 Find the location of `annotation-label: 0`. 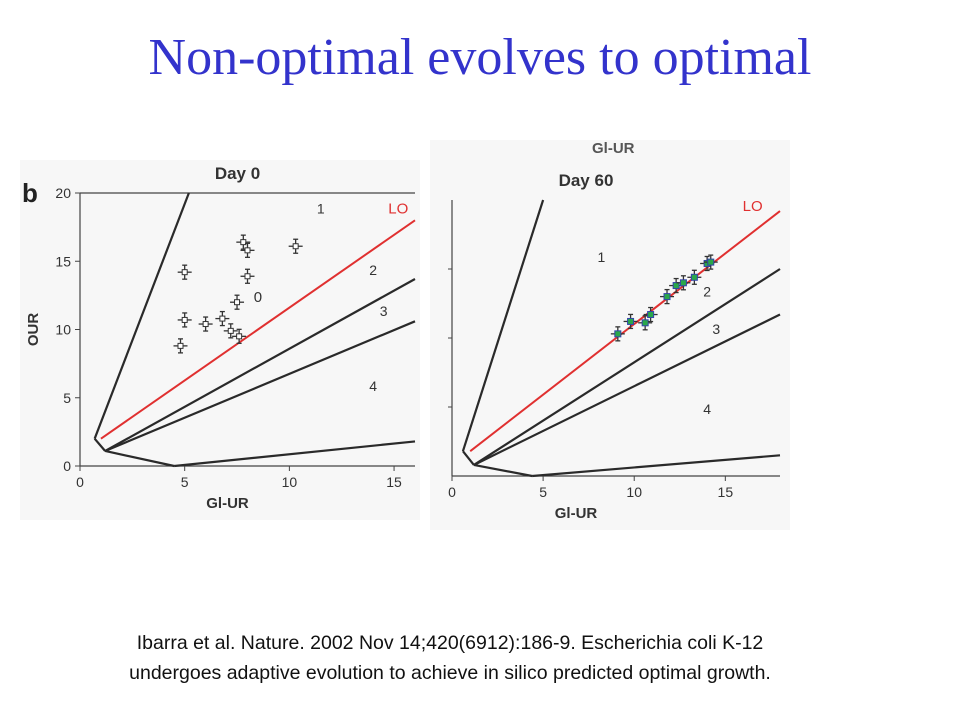

annotation-label: 0 is located at coordinates (258, 297).